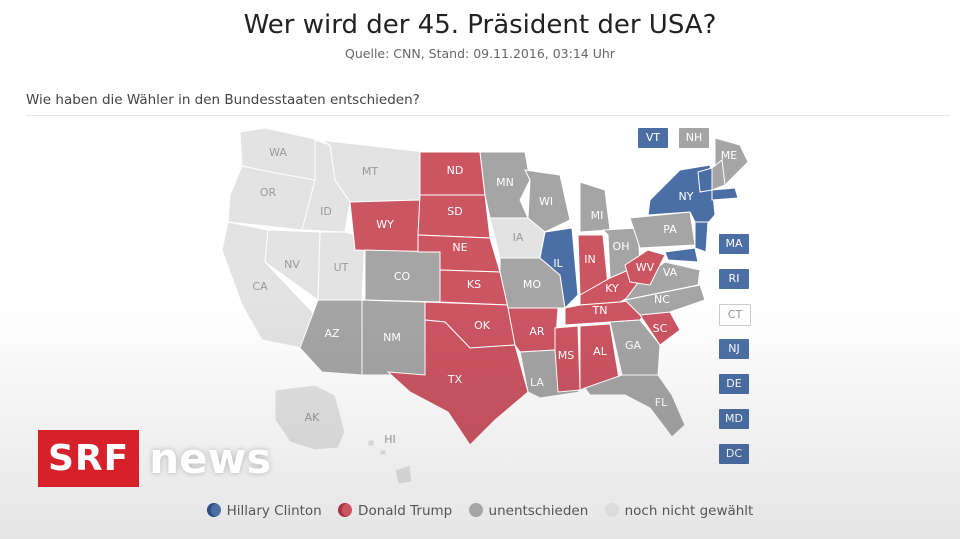 Image resolution: width=960 pixels, height=539 pixels. What do you see at coordinates (260, 286) in the screenshot?
I see `state-label-ca: CA` at bounding box center [260, 286].